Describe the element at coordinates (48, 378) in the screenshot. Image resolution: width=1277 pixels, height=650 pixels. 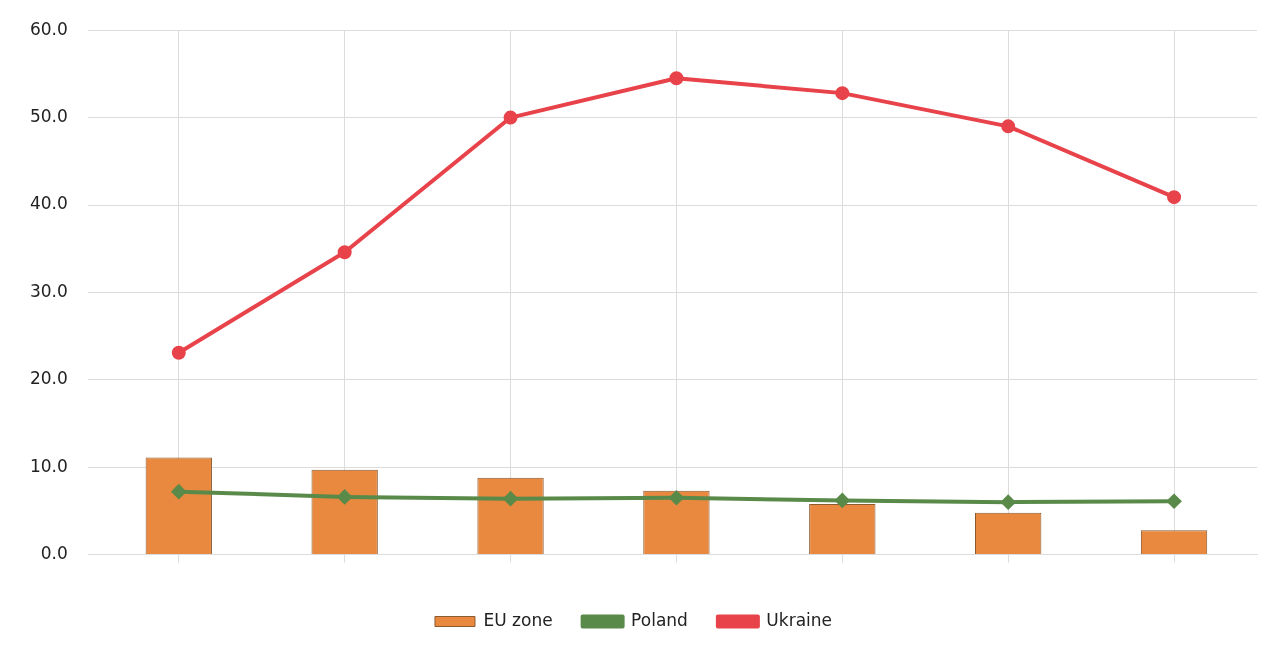
I see `y-tick-label: 20.0` at that location.